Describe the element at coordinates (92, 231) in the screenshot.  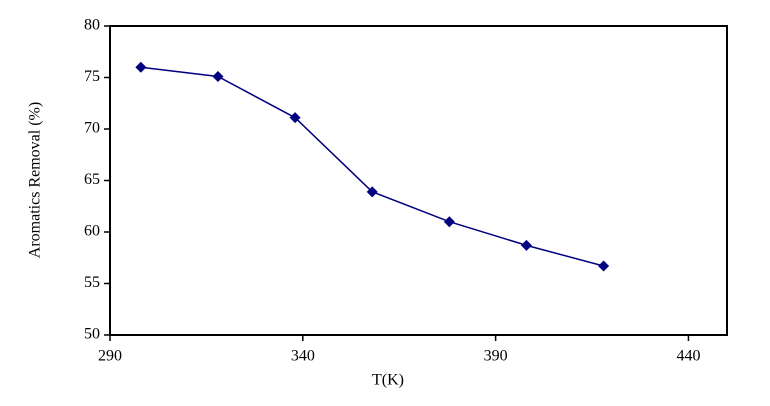
I see `y-tick-label: 60` at that location.